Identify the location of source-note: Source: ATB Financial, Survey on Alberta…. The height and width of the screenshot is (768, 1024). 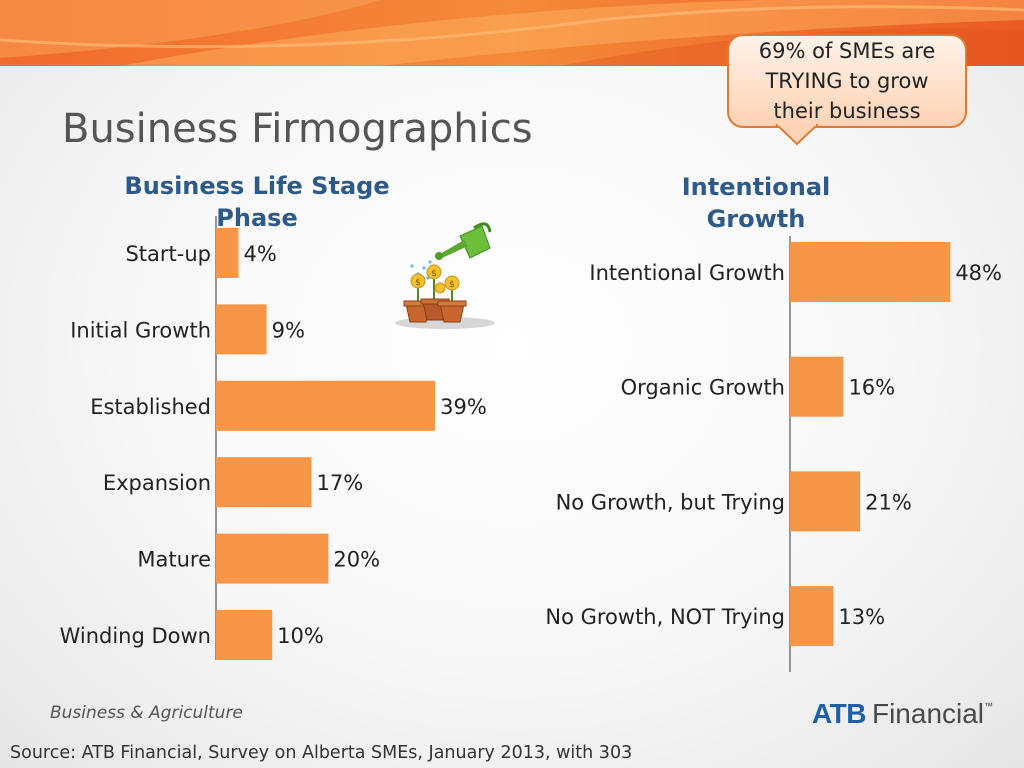
(321, 753).